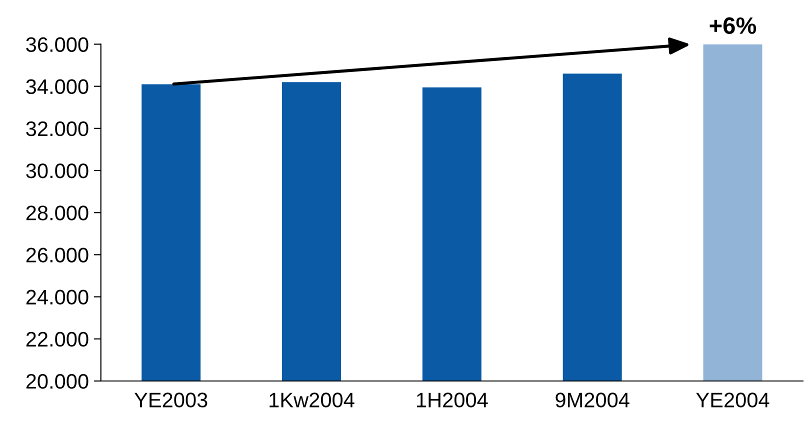 Image resolution: width=807 pixels, height=421 pixels. What do you see at coordinates (171, 400) in the screenshot?
I see `x-tick-label: YE2003` at bounding box center [171, 400].